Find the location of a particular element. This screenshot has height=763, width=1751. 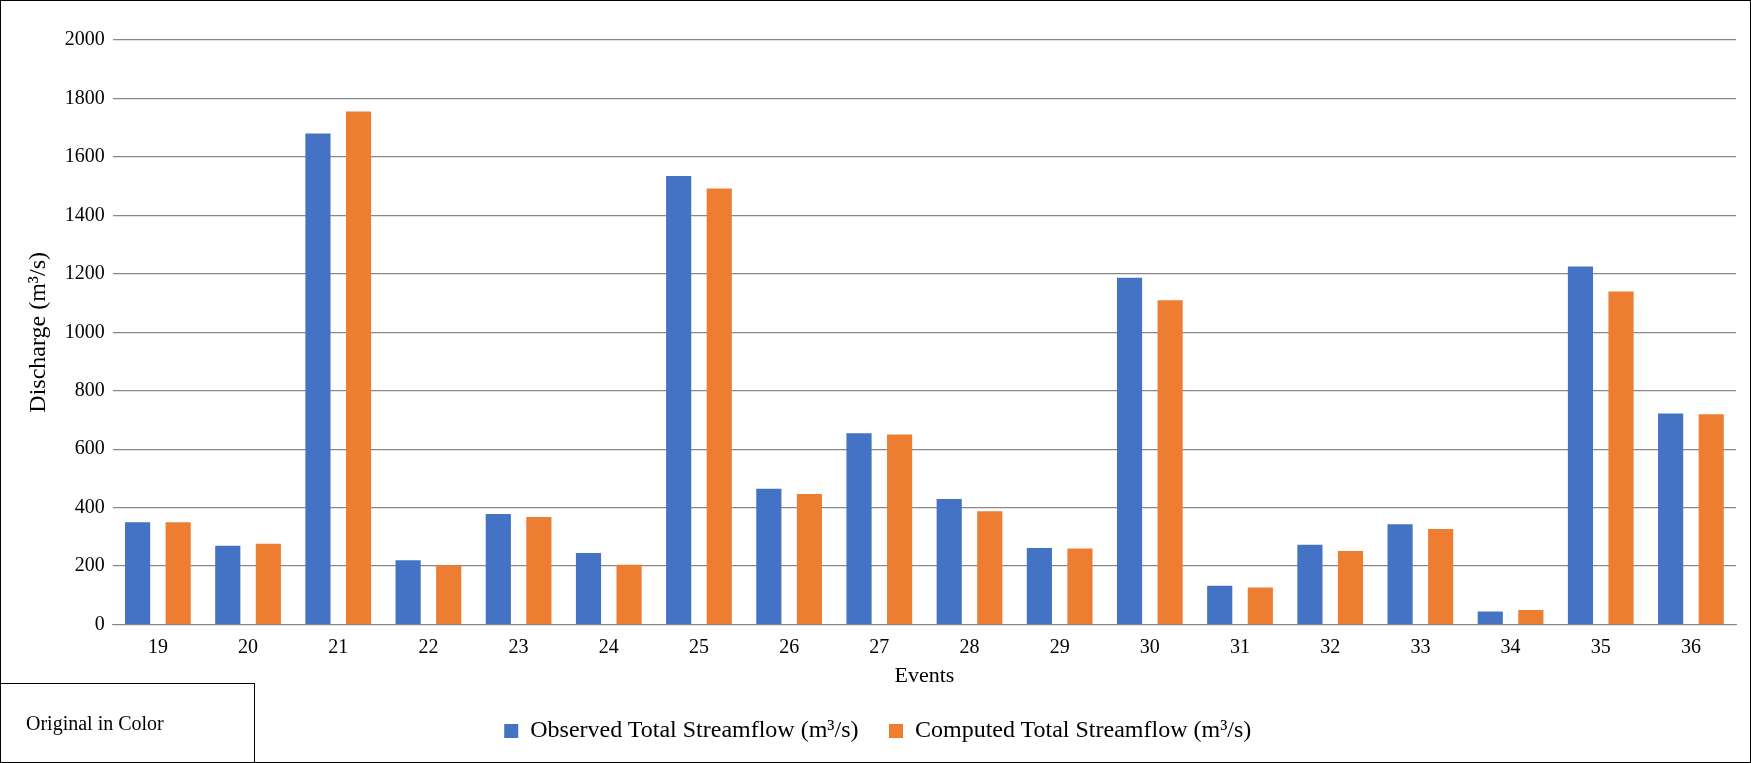

legend-label: Computed Total Streamflow (m³/s) is located at coordinates (1083, 729).